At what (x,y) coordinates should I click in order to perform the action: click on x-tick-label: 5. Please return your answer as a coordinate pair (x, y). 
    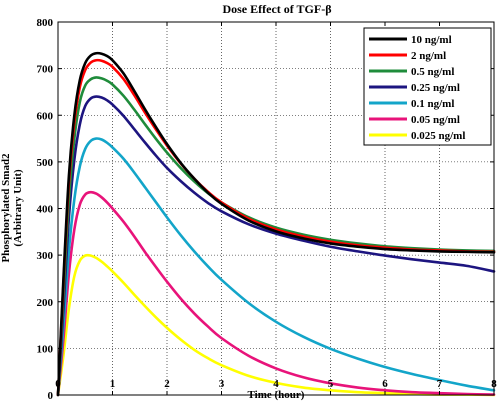
    Looking at the image, I should click on (331, 384).